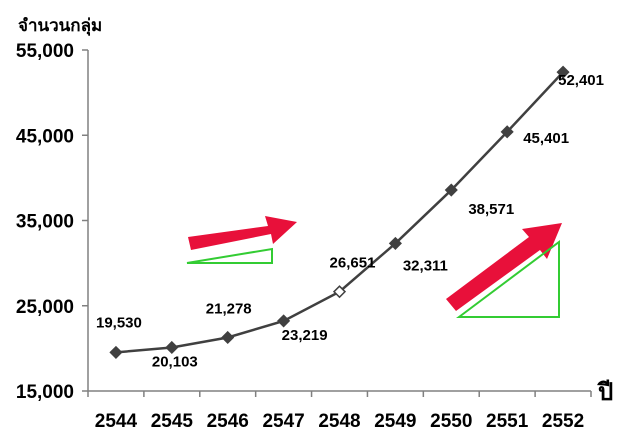  What do you see at coordinates (508, 279) in the screenshot?
I see `green-triangle-large` at bounding box center [508, 279].